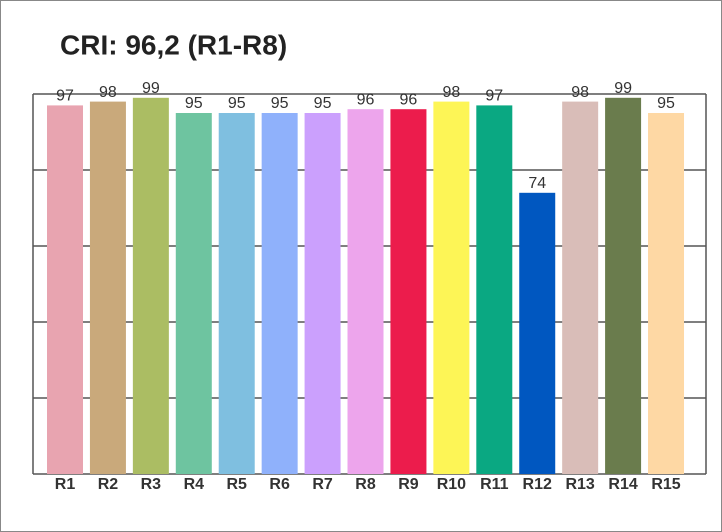  What do you see at coordinates (537, 183) in the screenshot?
I see `value-label: 74` at bounding box center [537, 183].